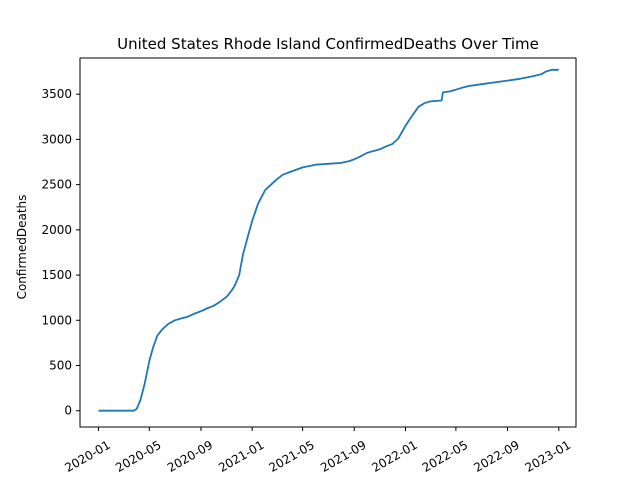  Describe the element at coordinates (22, 247) in the screenshot. I see `y-axis-label: ConfirmedDeaths` at that location.